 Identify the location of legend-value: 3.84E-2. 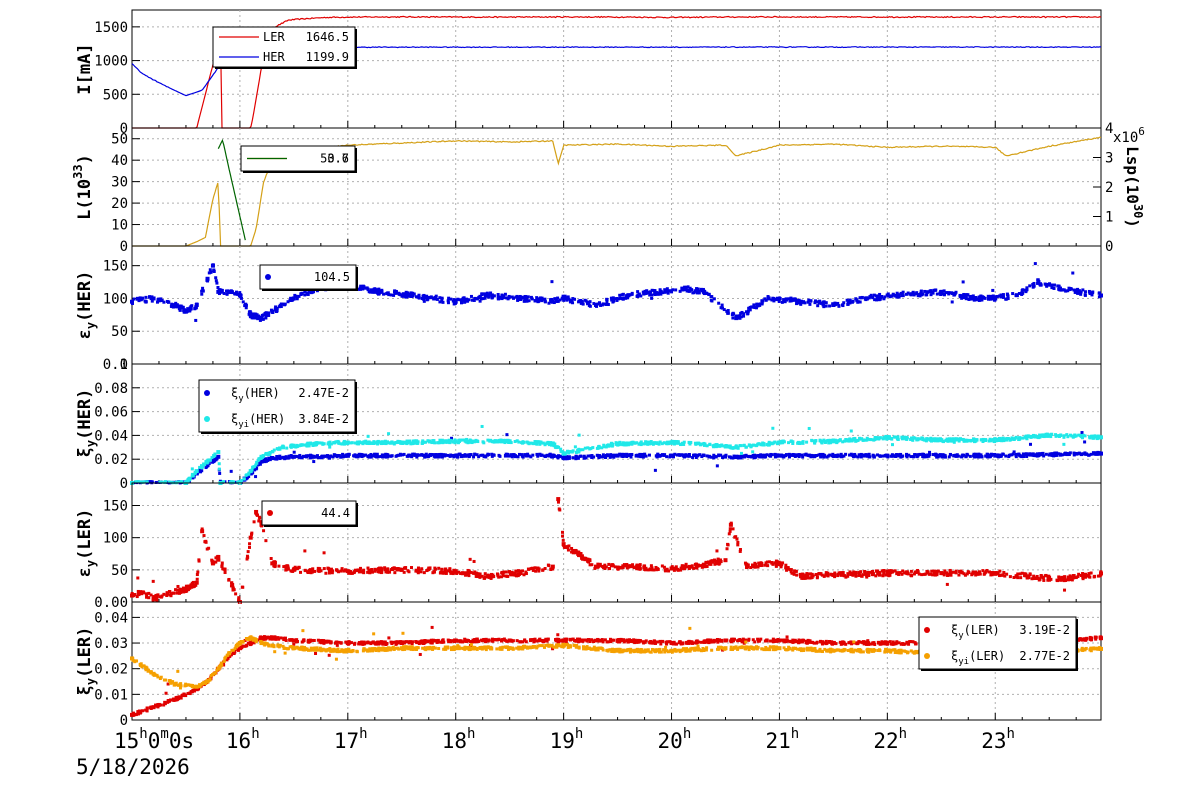
(323, 419).